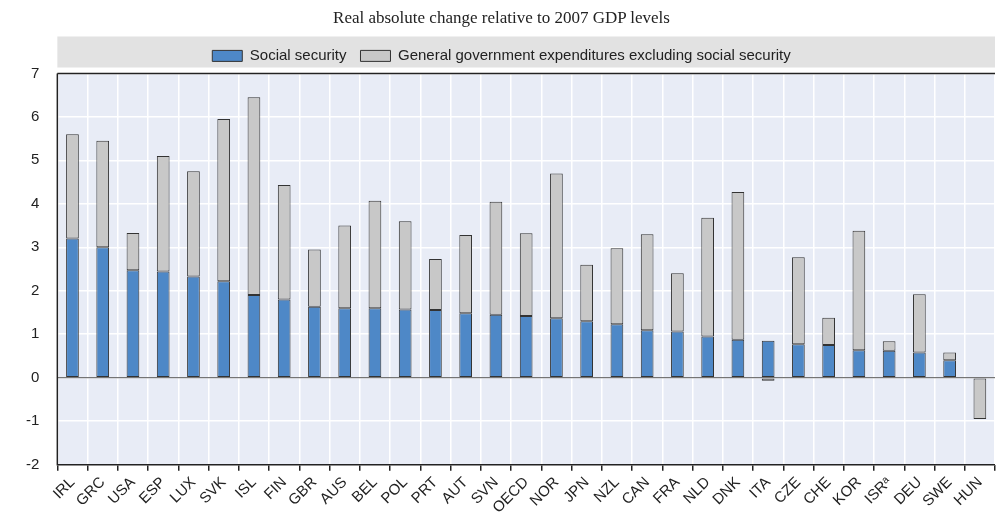 This screenshot has width=1007, height=520. I want to click on y-tick-label: 2, so click(35, 289).